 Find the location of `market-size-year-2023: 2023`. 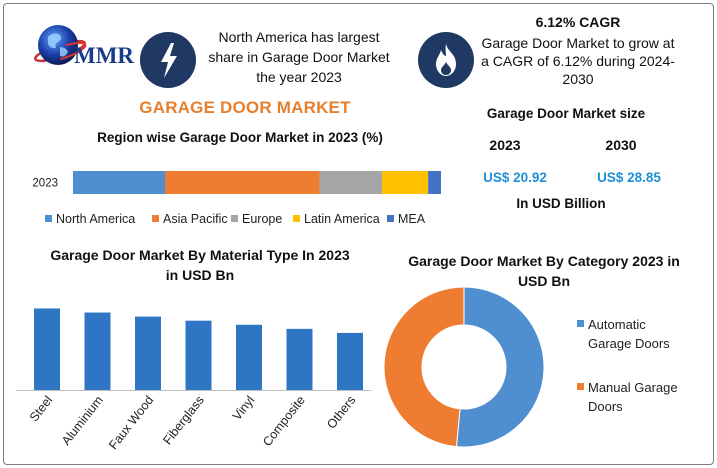

market-size-year-2023: 2023 is located at coordinates (505, 145).